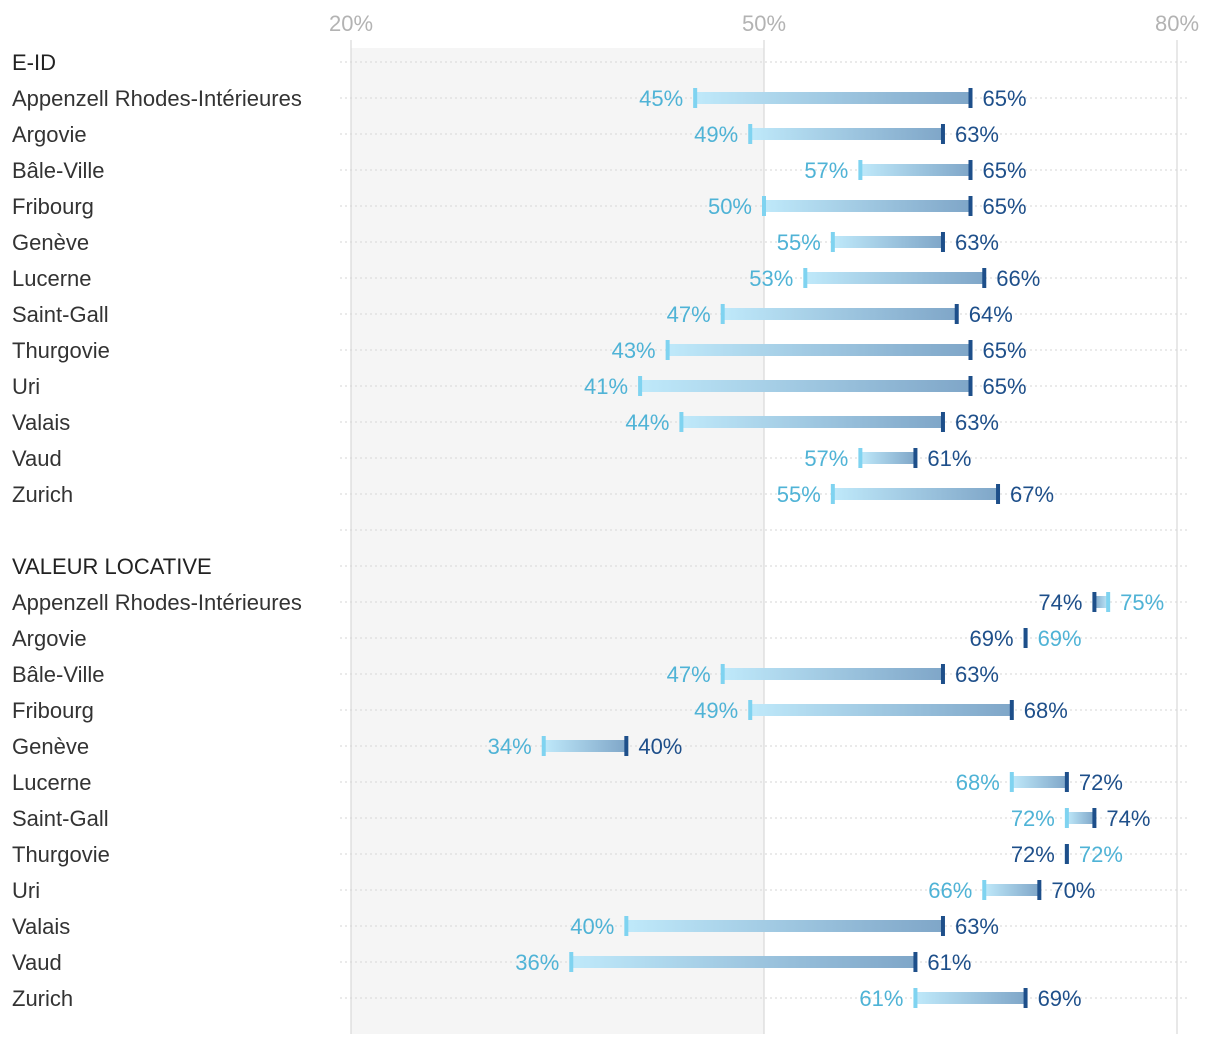 This screenshot has height=1046, width=1220. Describe the element at coordinates (519, 350) in the screenshot. I see `table-row: Thurgovie 43% 65%` at that location.